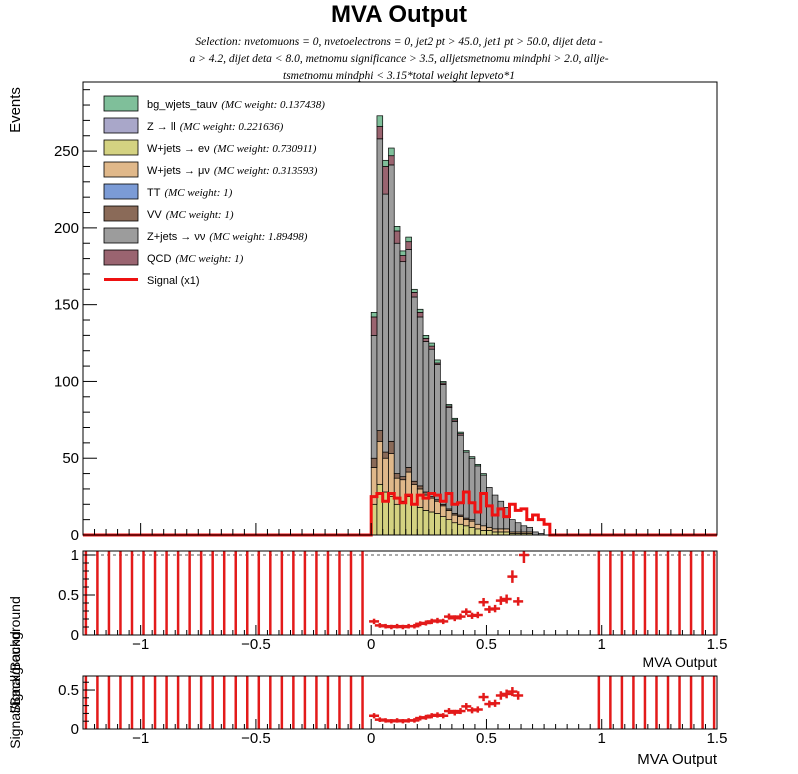  Describe the element at coordinates (173, 281) in the screenshot. I see `legend-label: Signal (x1)` at that location.